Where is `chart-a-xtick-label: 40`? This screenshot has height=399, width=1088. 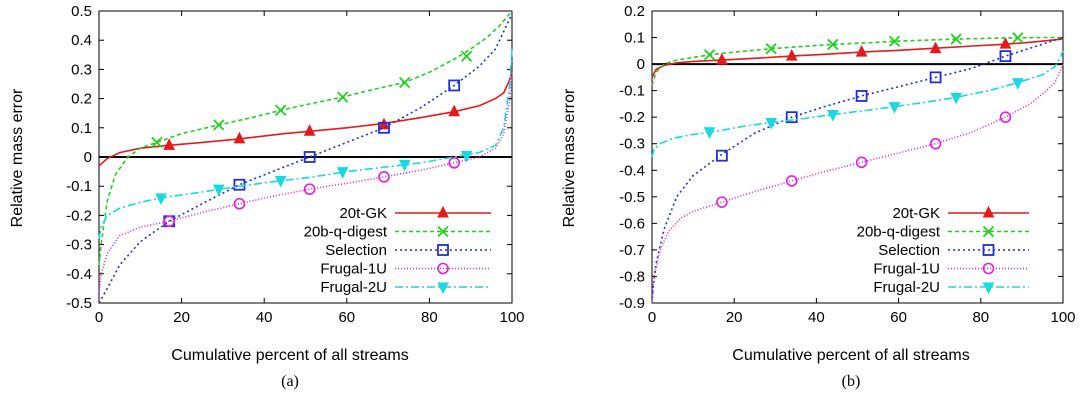 chart-a-xtick-label: 40 is located at coordinates (264, 317).